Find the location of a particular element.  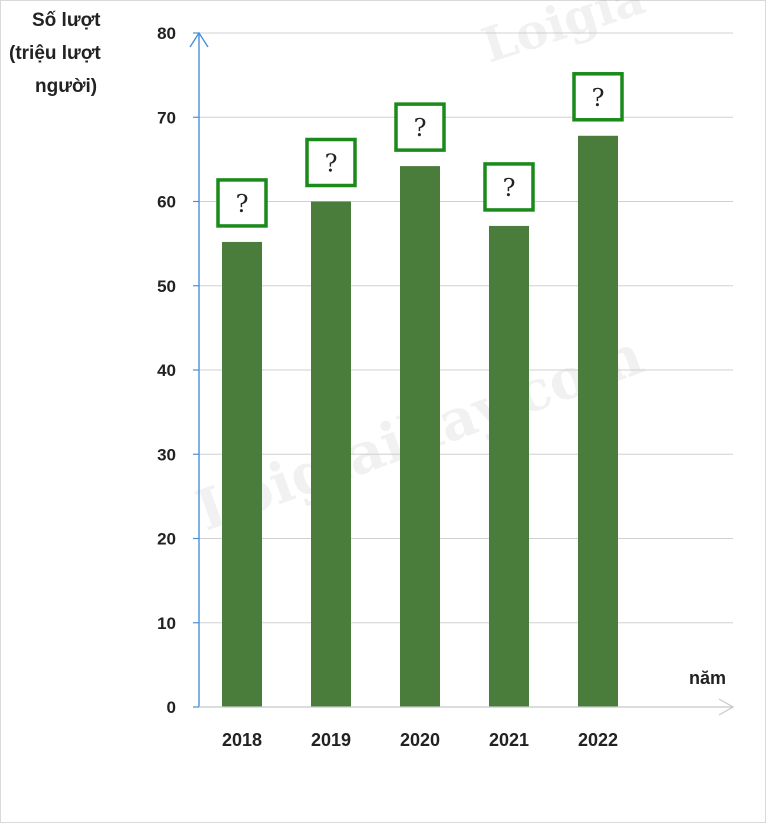

bar-2021 is located at coordinates (509, 466).